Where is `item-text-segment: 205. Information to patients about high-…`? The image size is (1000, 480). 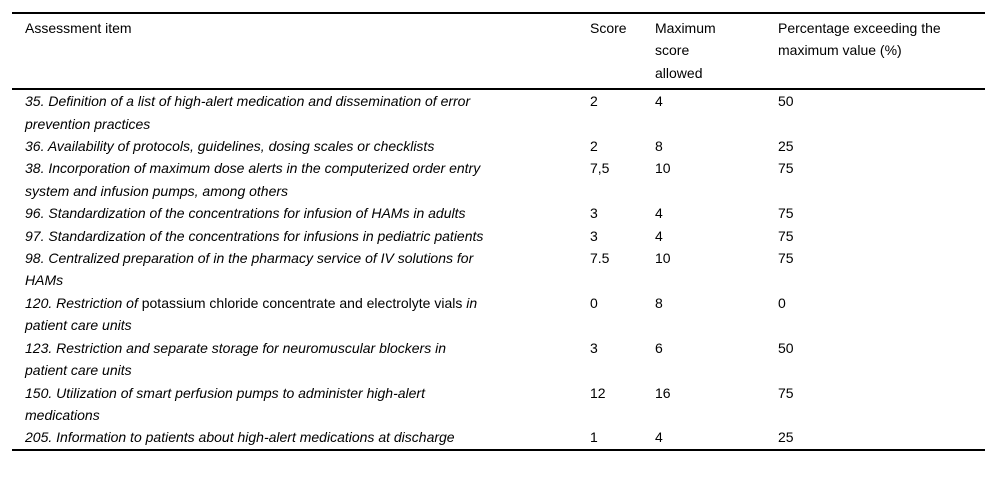 item-text-segment: 205. Information to patients about high-… is located at coordinates (240, 437).